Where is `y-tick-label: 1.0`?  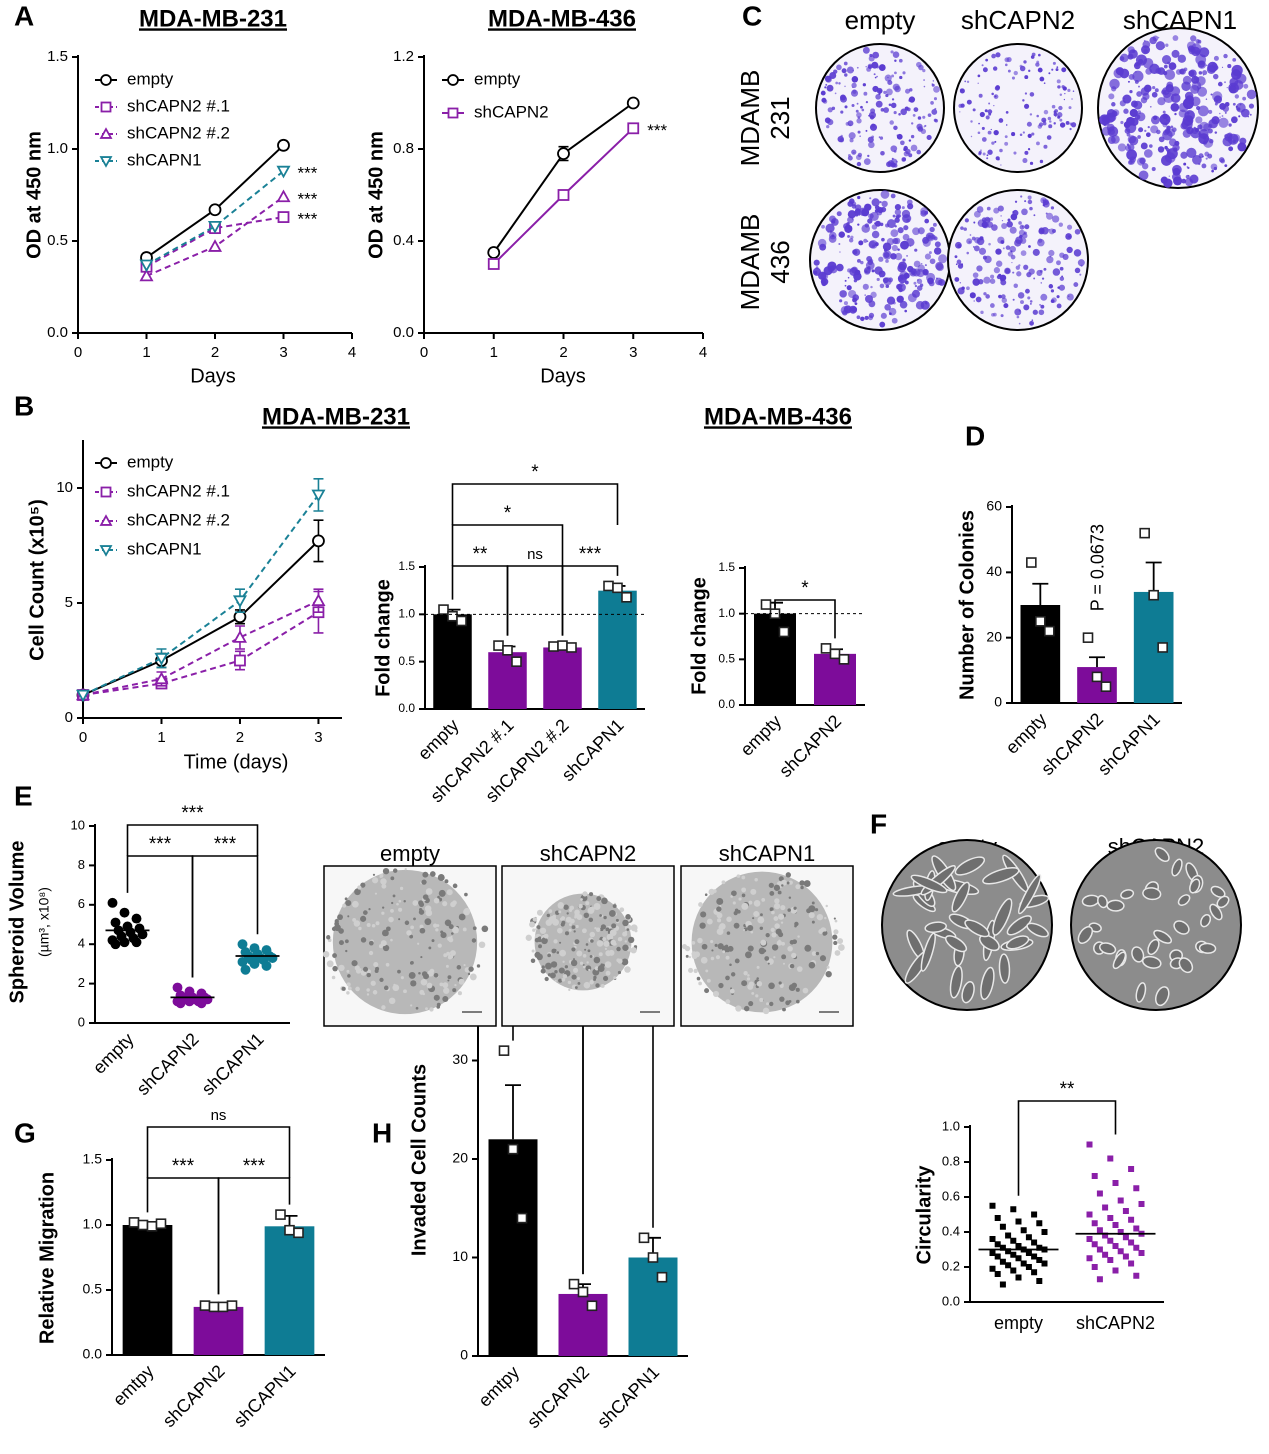
y-tick-label: 1.0 is located at coordinates (57, 148).